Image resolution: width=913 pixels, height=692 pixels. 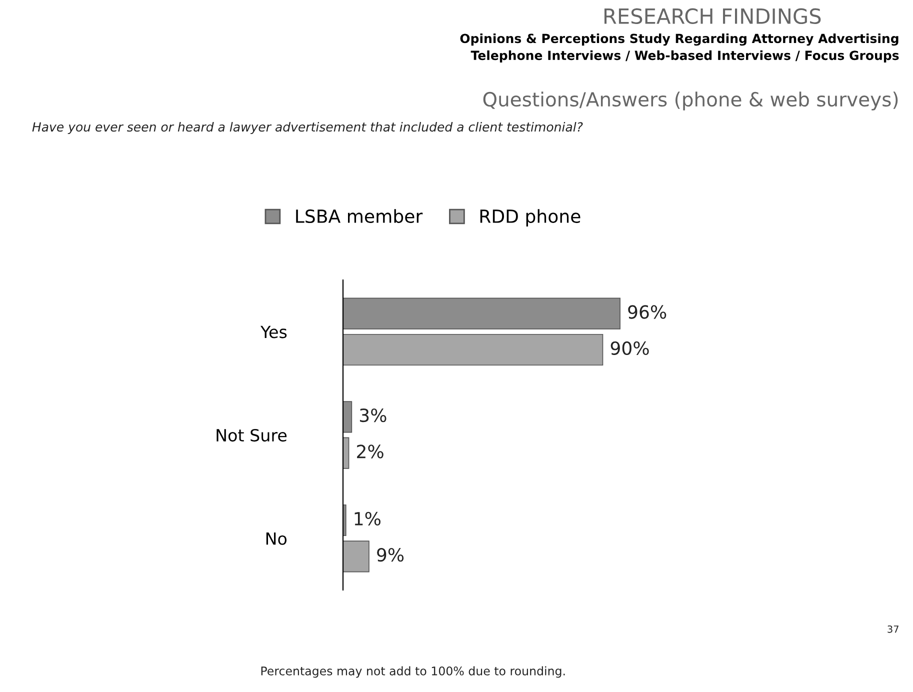 What do you see at coordinates (629, 348) in the screenshot?
I see `data-label: 90%` at bounding box center [629, 348].